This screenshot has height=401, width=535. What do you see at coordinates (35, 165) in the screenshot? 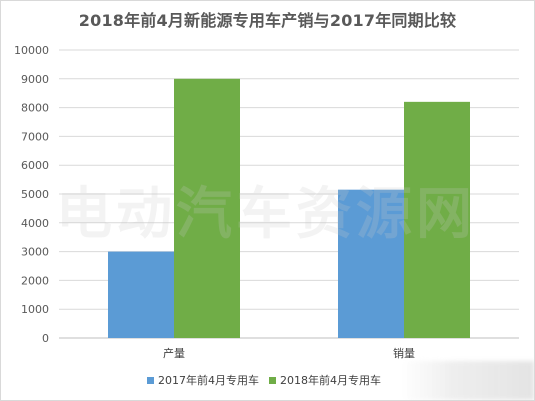
I see `y-tick-label: 6000` at bounding box center [35, 165].